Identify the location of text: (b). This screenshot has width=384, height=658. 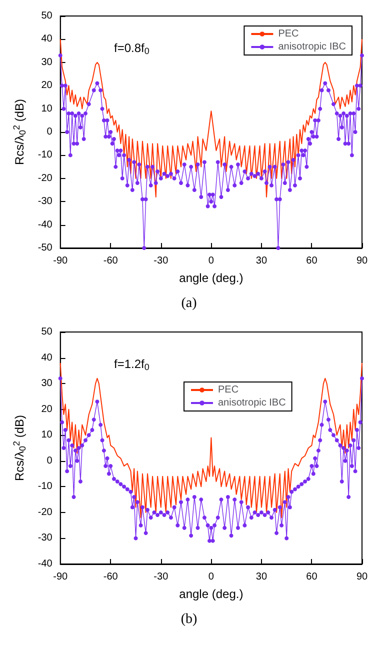
(189, 620).